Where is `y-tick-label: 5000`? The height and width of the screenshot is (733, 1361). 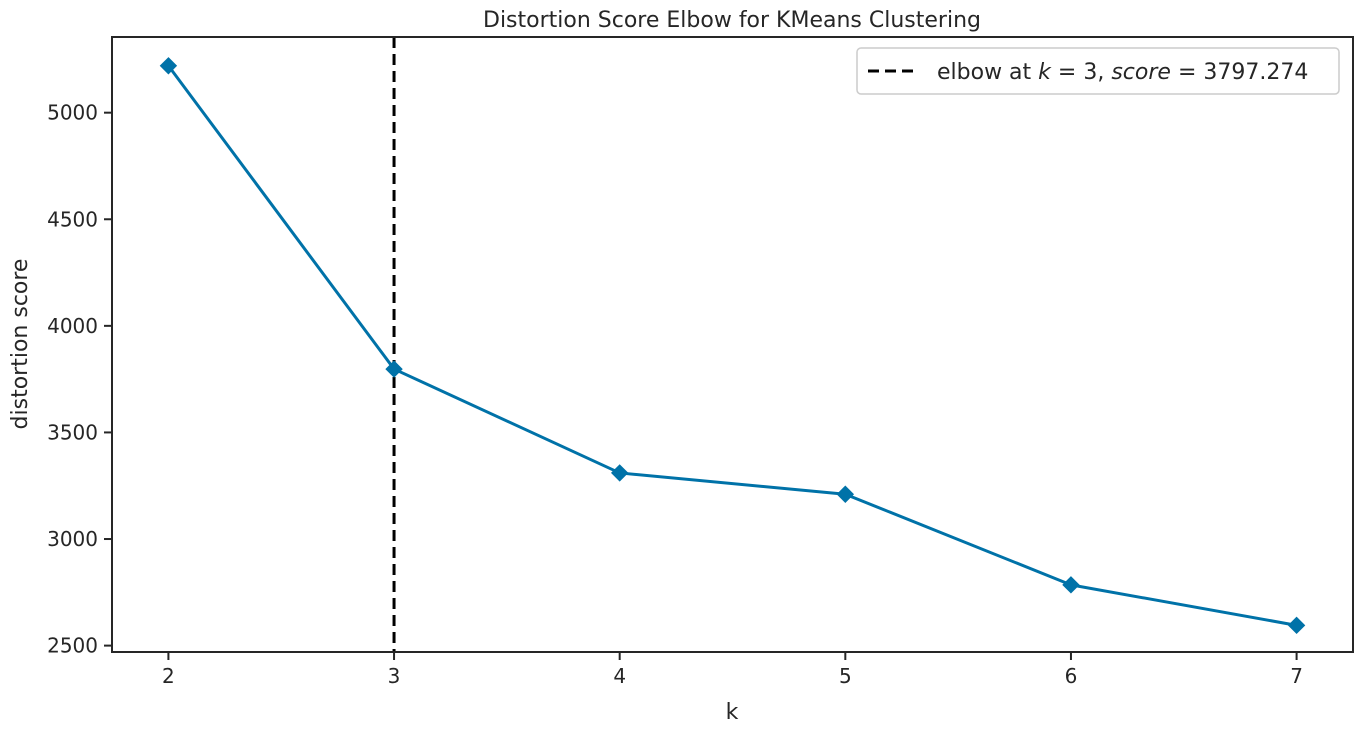
y-tick-label: 5000 is located at coordinates (72, 113).